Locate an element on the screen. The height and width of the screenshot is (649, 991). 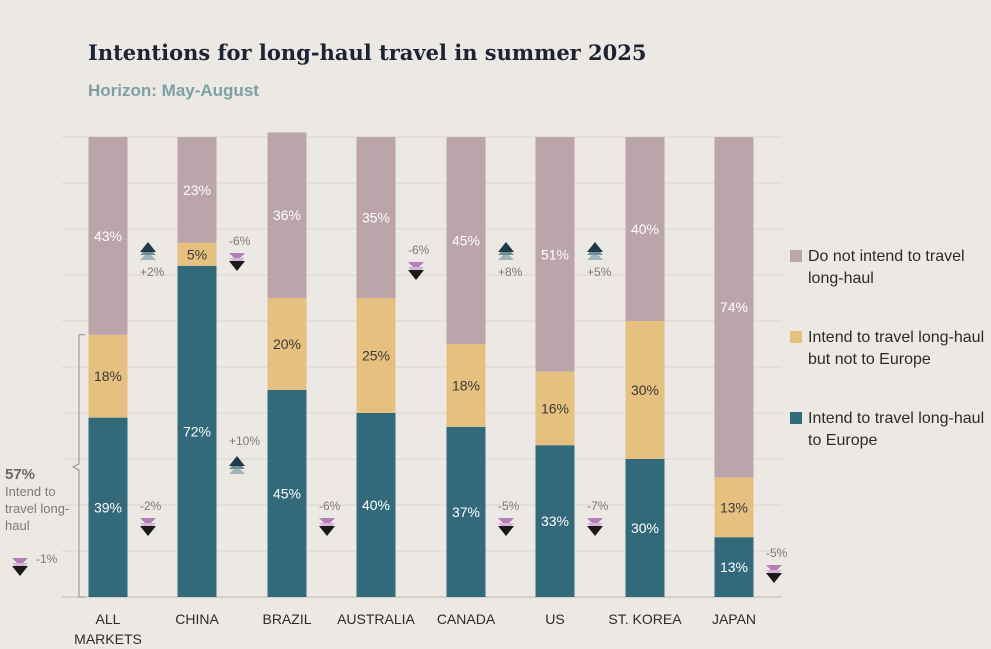
bar-not-intend-japan is located at coordinates (734, 307).